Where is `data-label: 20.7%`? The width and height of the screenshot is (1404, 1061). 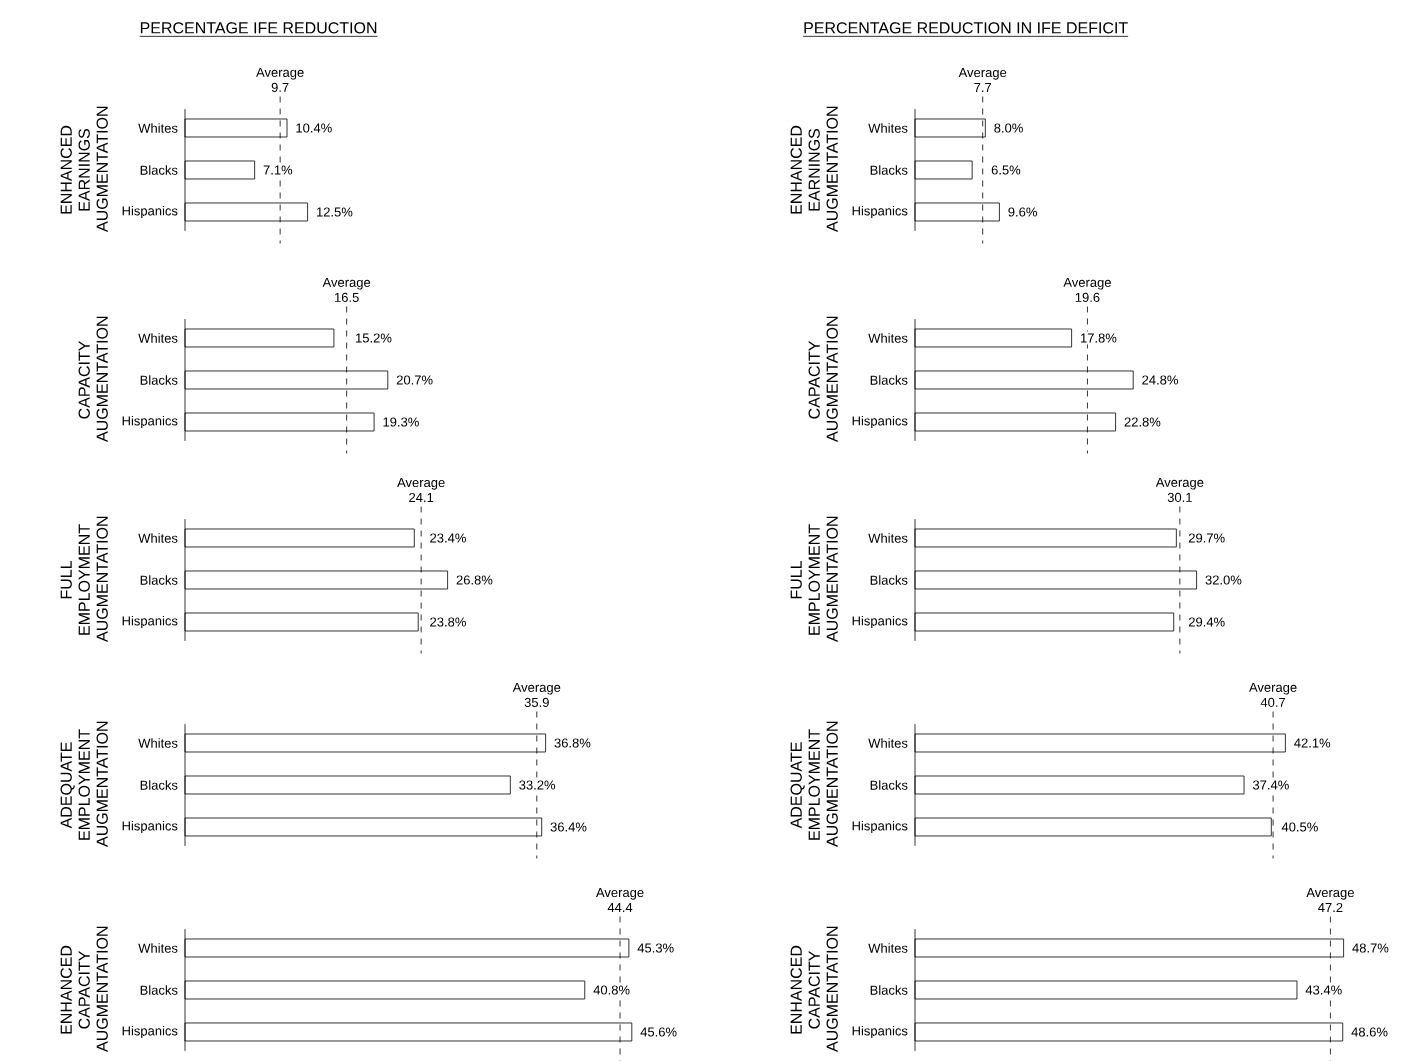
data-label: 20.7% is located at coordinates (414, 380).